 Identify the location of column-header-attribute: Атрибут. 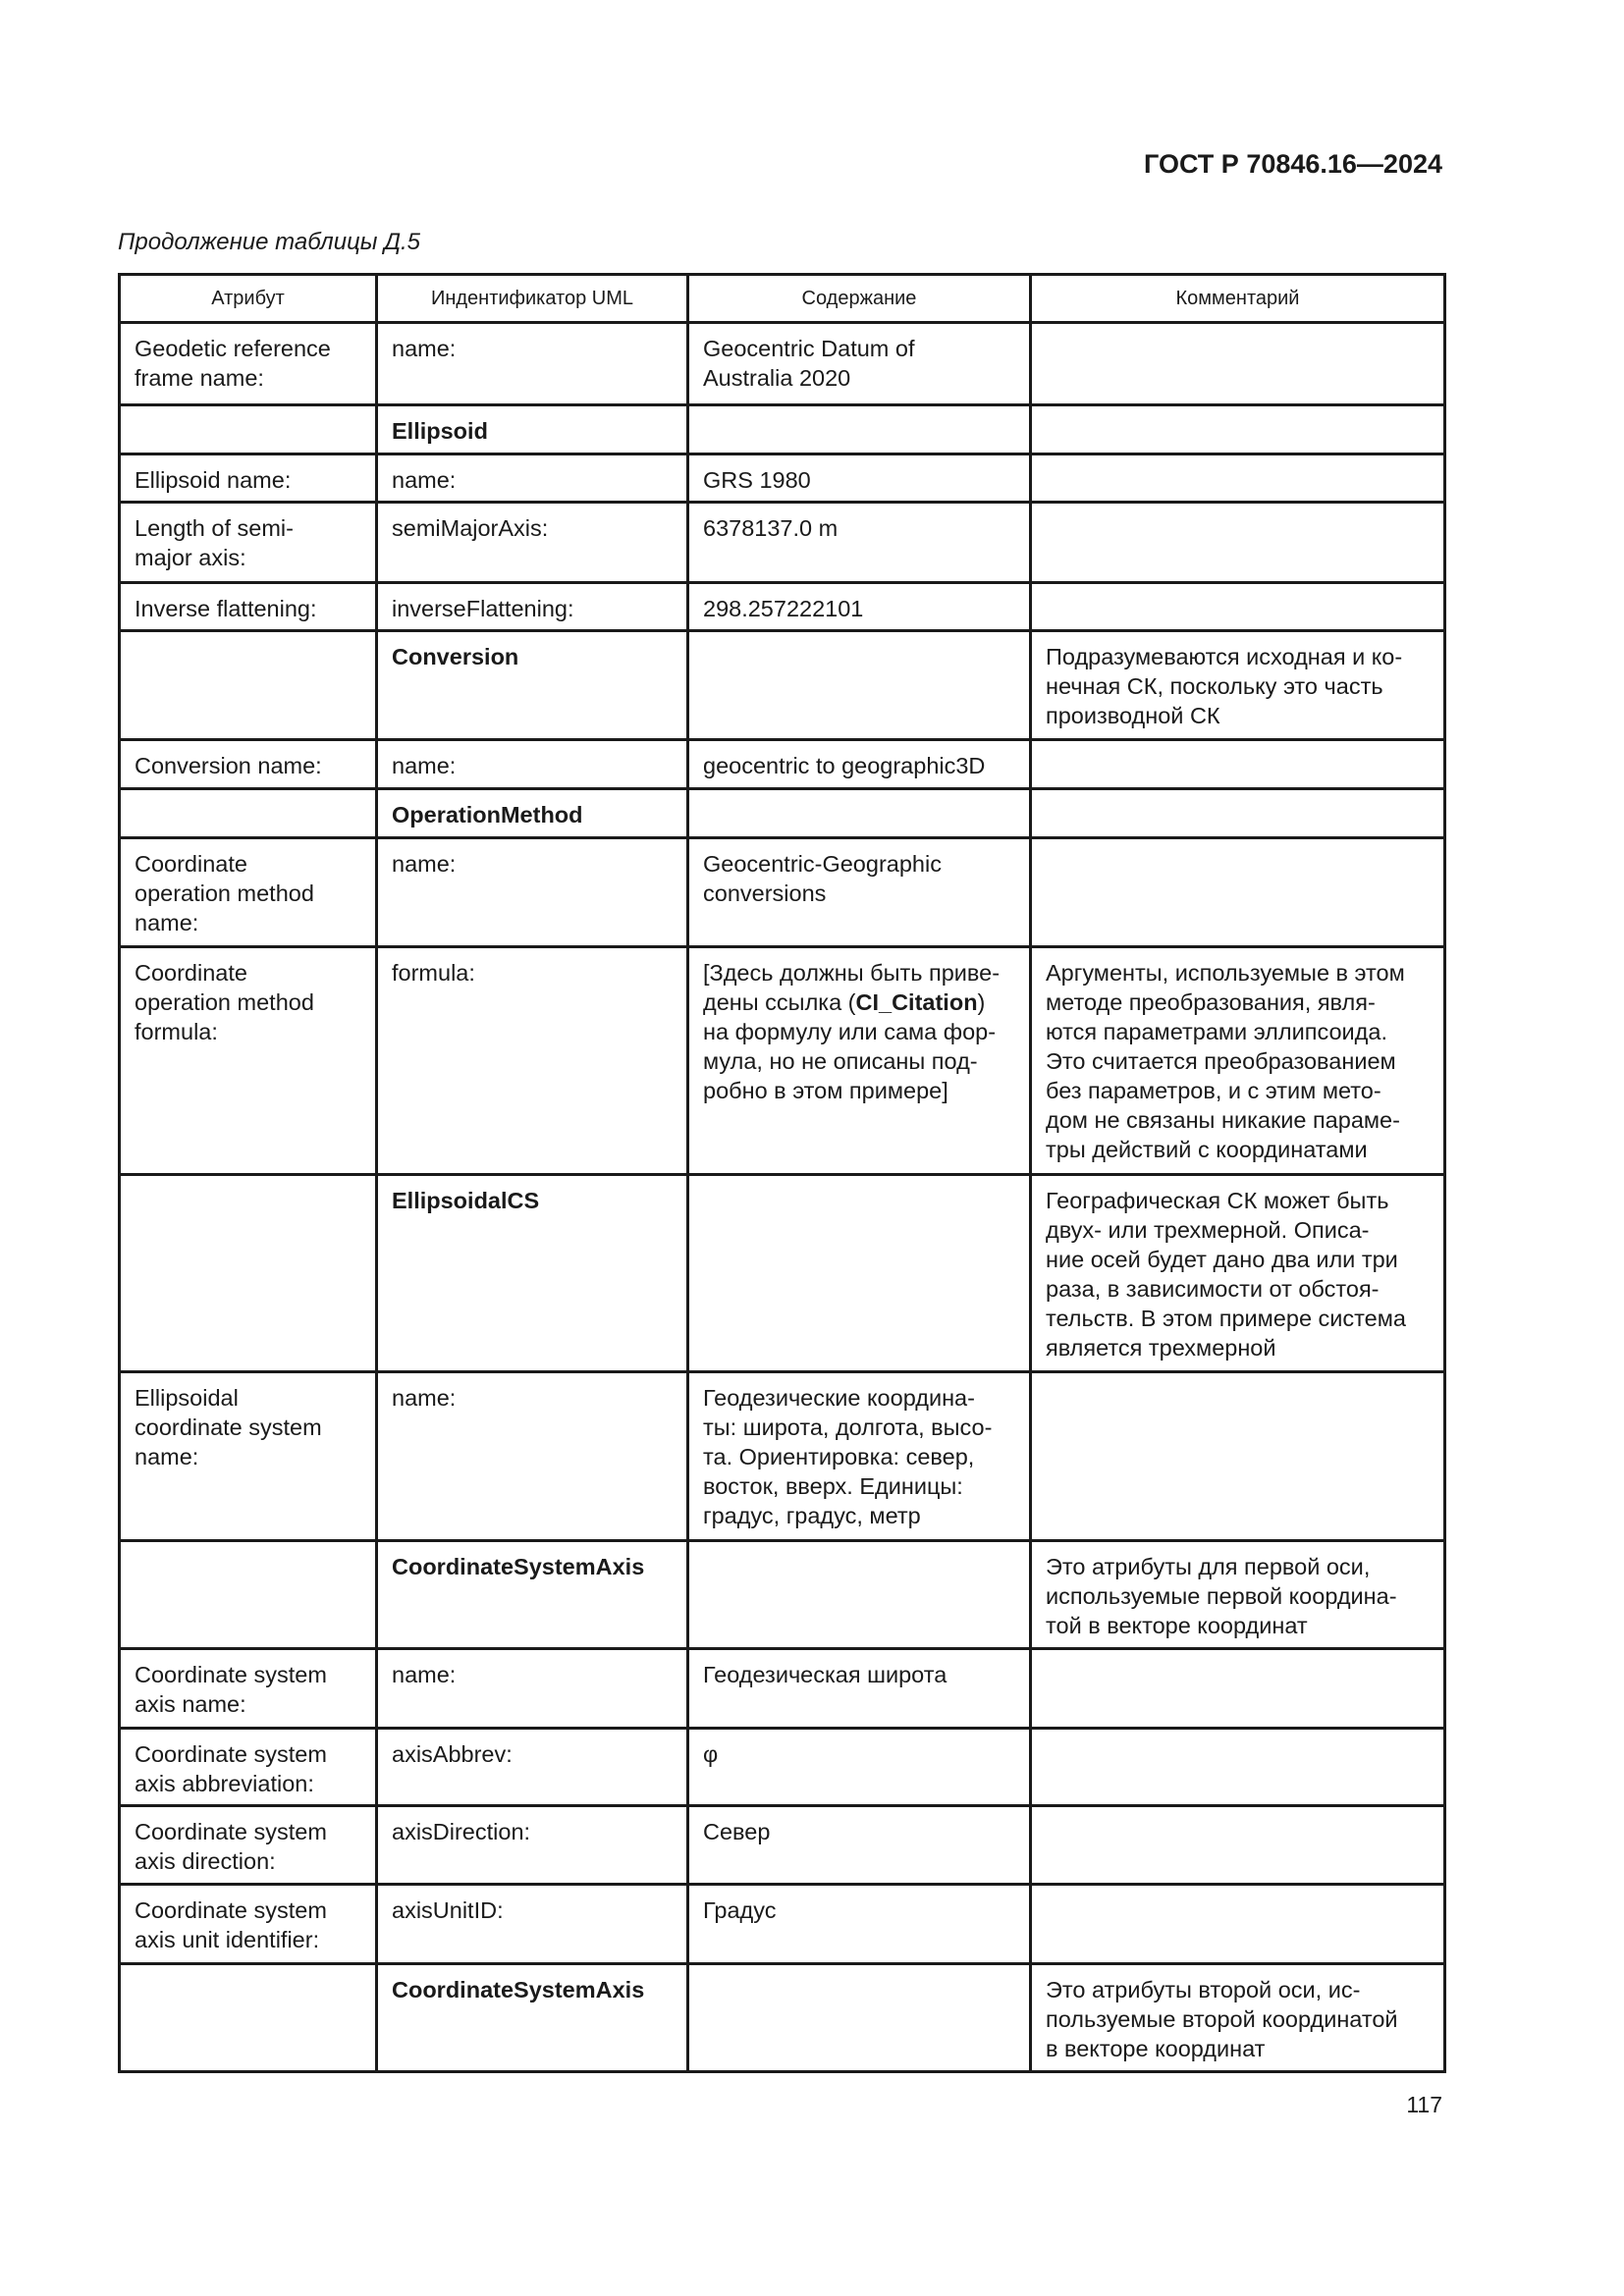
(248, 299).